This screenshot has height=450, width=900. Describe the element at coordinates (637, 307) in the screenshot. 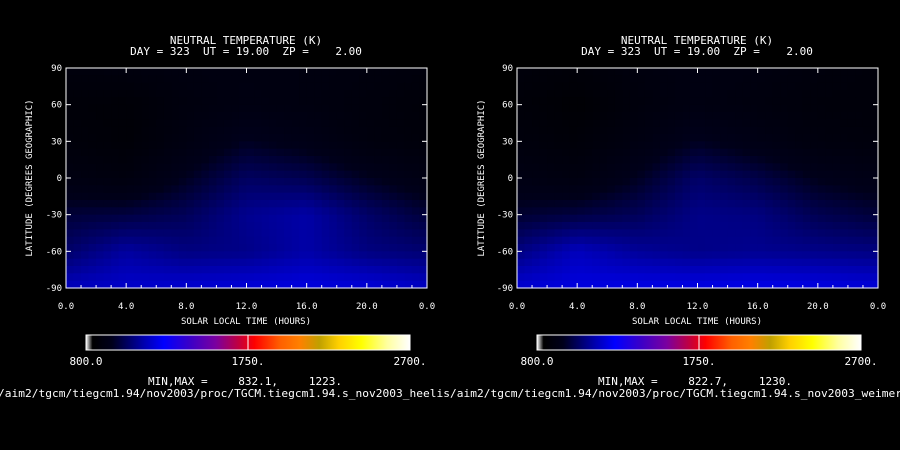

I see `x-tick-label: 8.0` at that location.